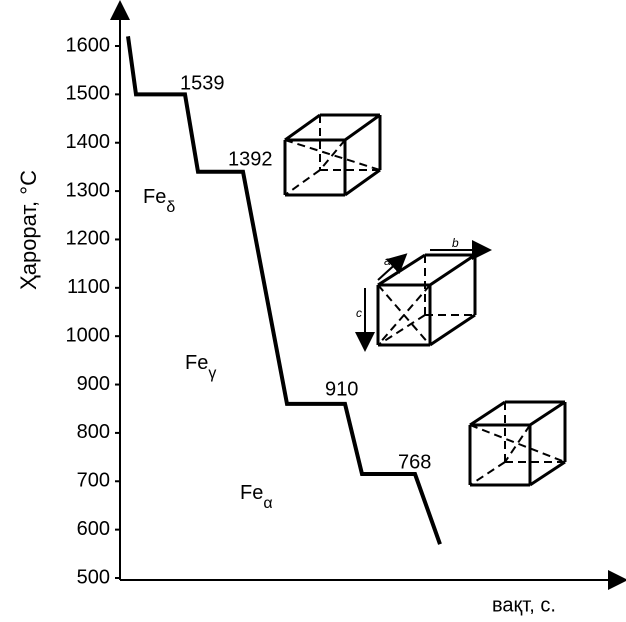  What do you see at coordinates (212, 373) in the screenshot?
I see `phase-sub: γ` at bounding box center [212, 373].